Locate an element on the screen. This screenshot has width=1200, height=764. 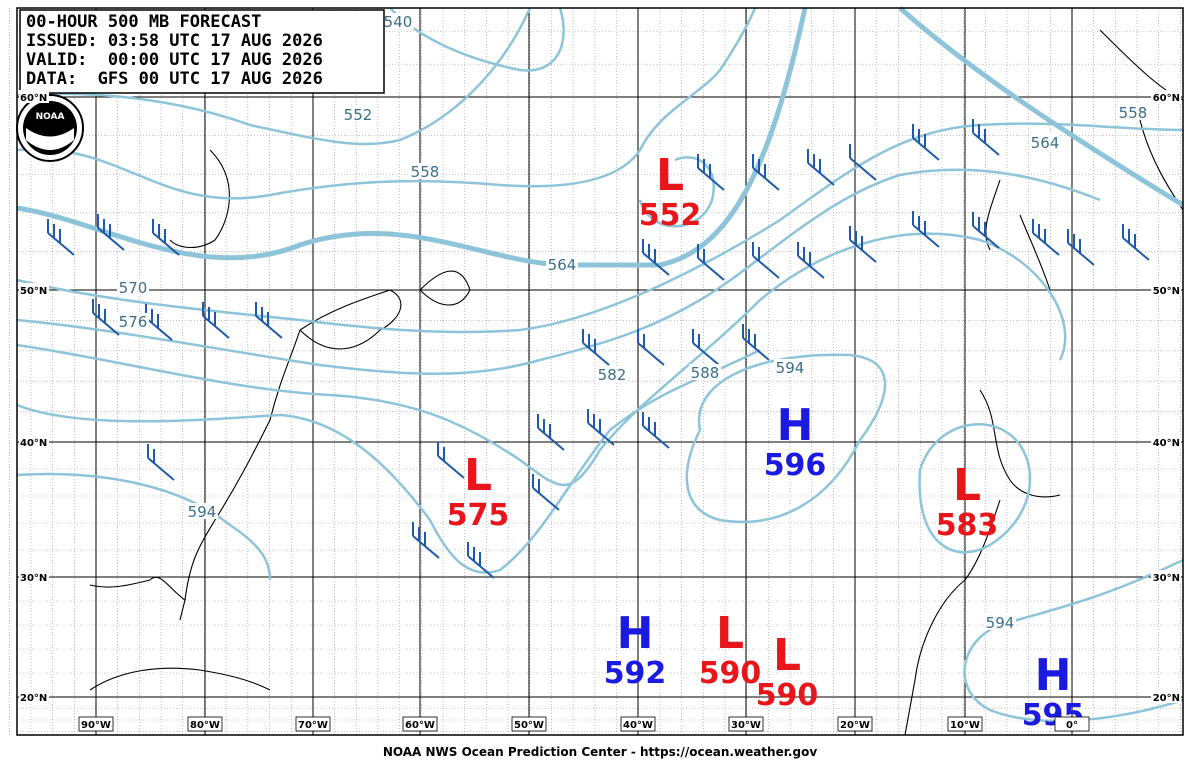
header-line: 00-HOUR 500 MB FORECAST is located at coordinates (143, 22).